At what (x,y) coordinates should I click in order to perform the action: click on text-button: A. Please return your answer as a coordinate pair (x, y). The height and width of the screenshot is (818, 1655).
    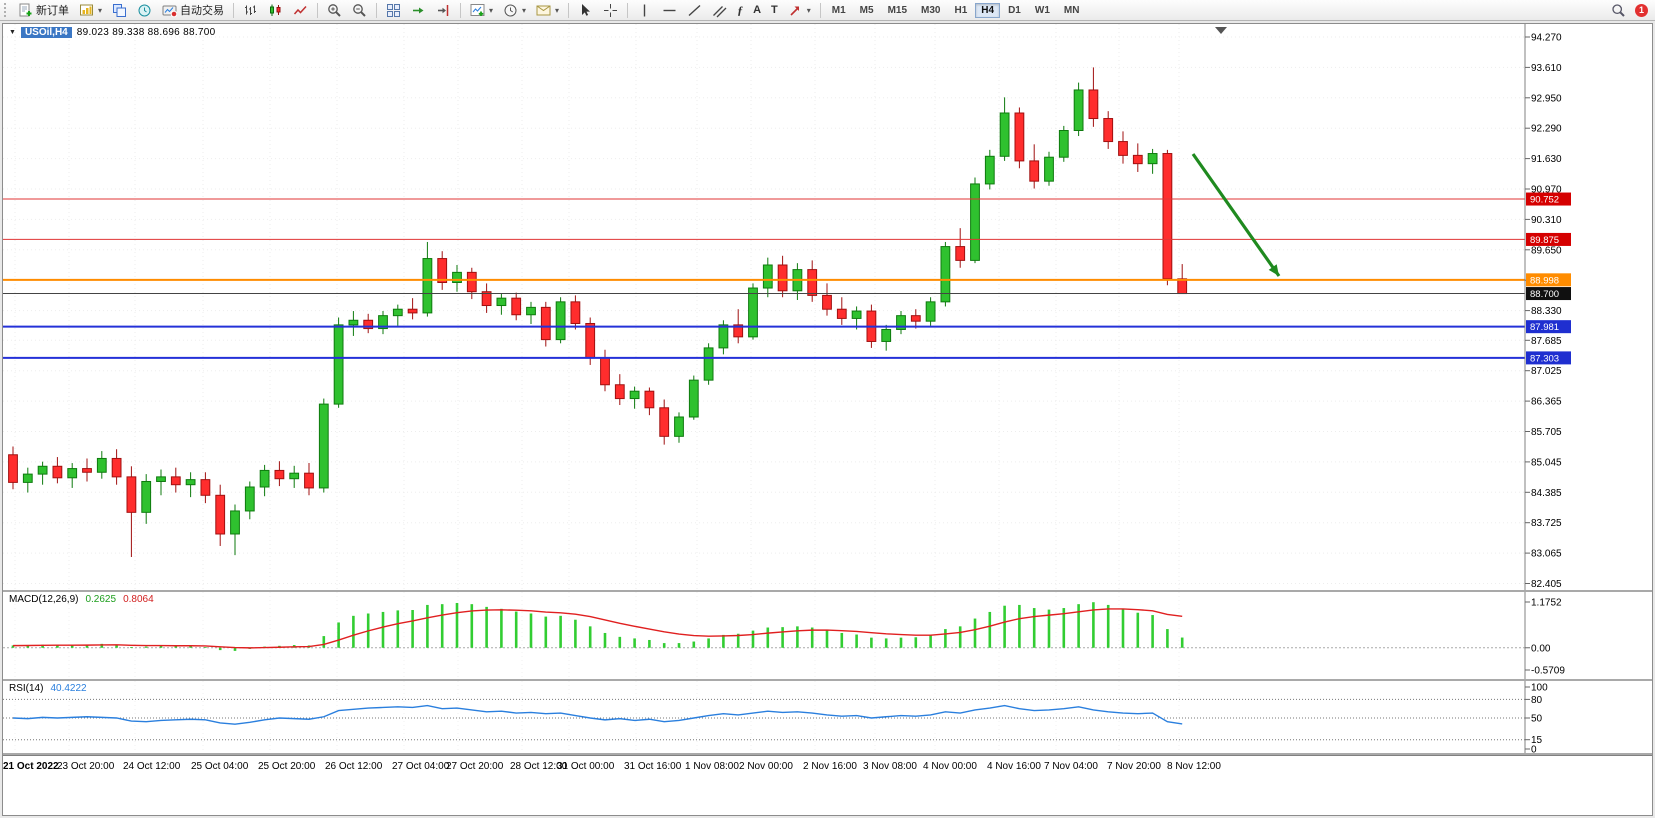
    Looking at the image, I should click on (757, 10).